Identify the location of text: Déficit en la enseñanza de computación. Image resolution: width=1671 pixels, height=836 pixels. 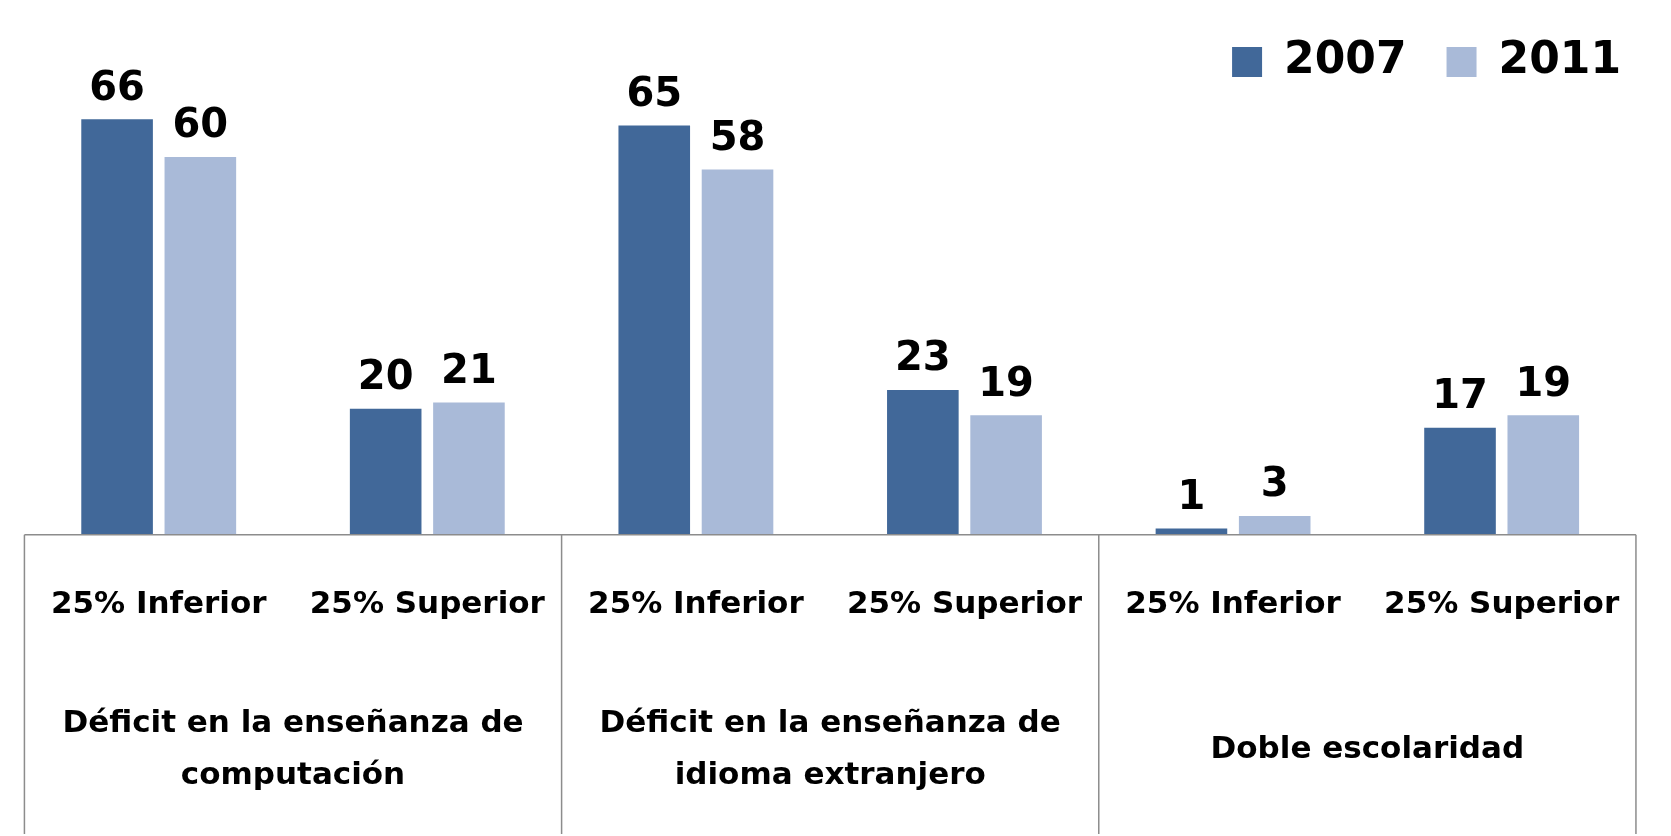
(293, 747).